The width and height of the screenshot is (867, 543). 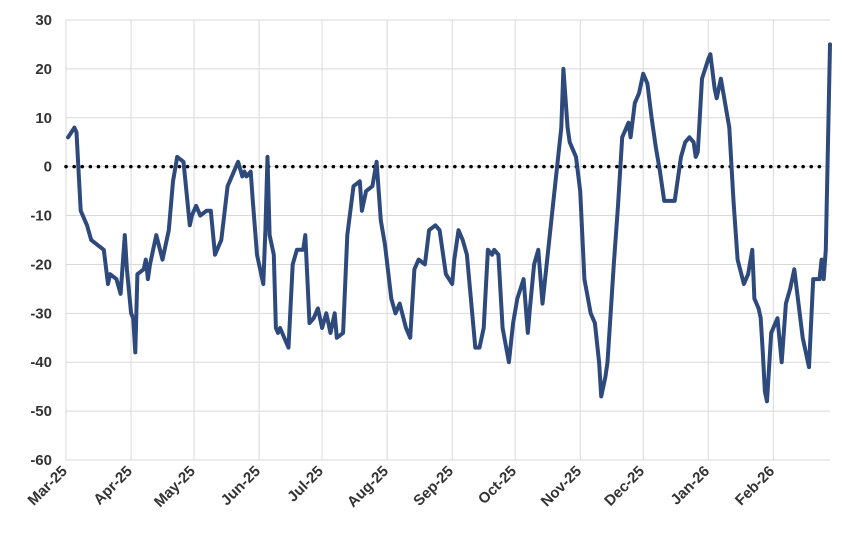 I want to click on x-tick-label: Oct-25, so click(x=497, y=485).